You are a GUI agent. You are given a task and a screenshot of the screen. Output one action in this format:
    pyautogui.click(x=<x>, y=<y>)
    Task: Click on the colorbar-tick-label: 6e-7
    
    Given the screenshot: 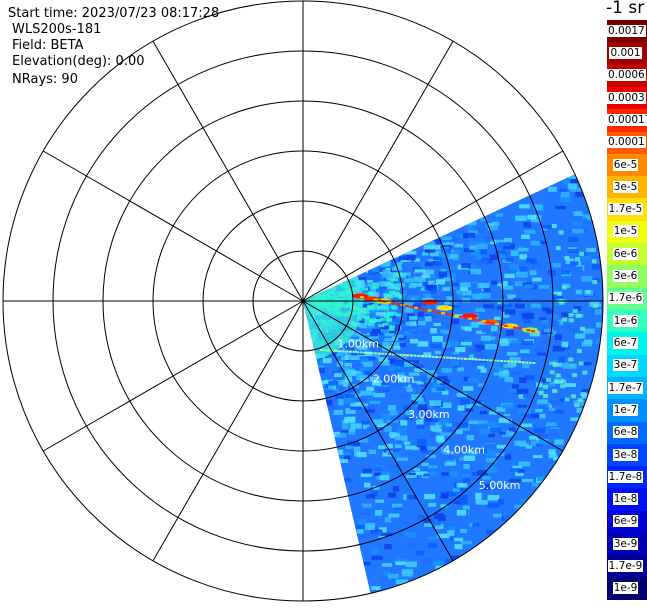 What is the action you would take?
    pyautogui.click(x=625, y=343)
    